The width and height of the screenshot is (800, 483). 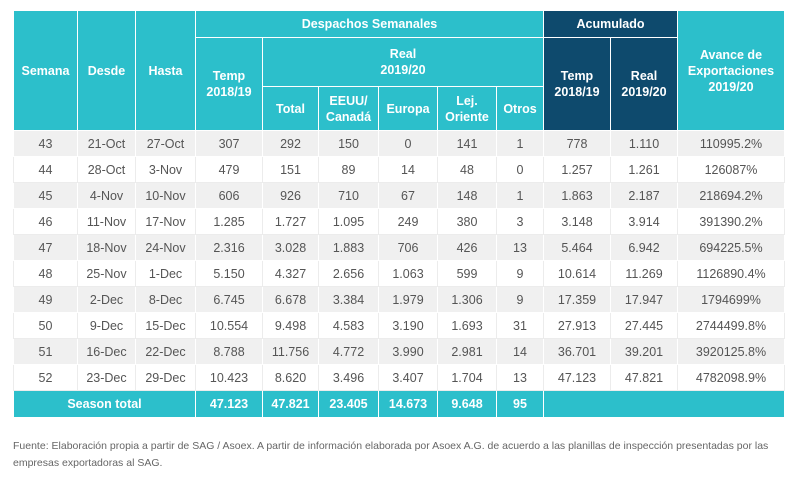 I want to click on cell: 28-Oct, so click(x=106, y=169).